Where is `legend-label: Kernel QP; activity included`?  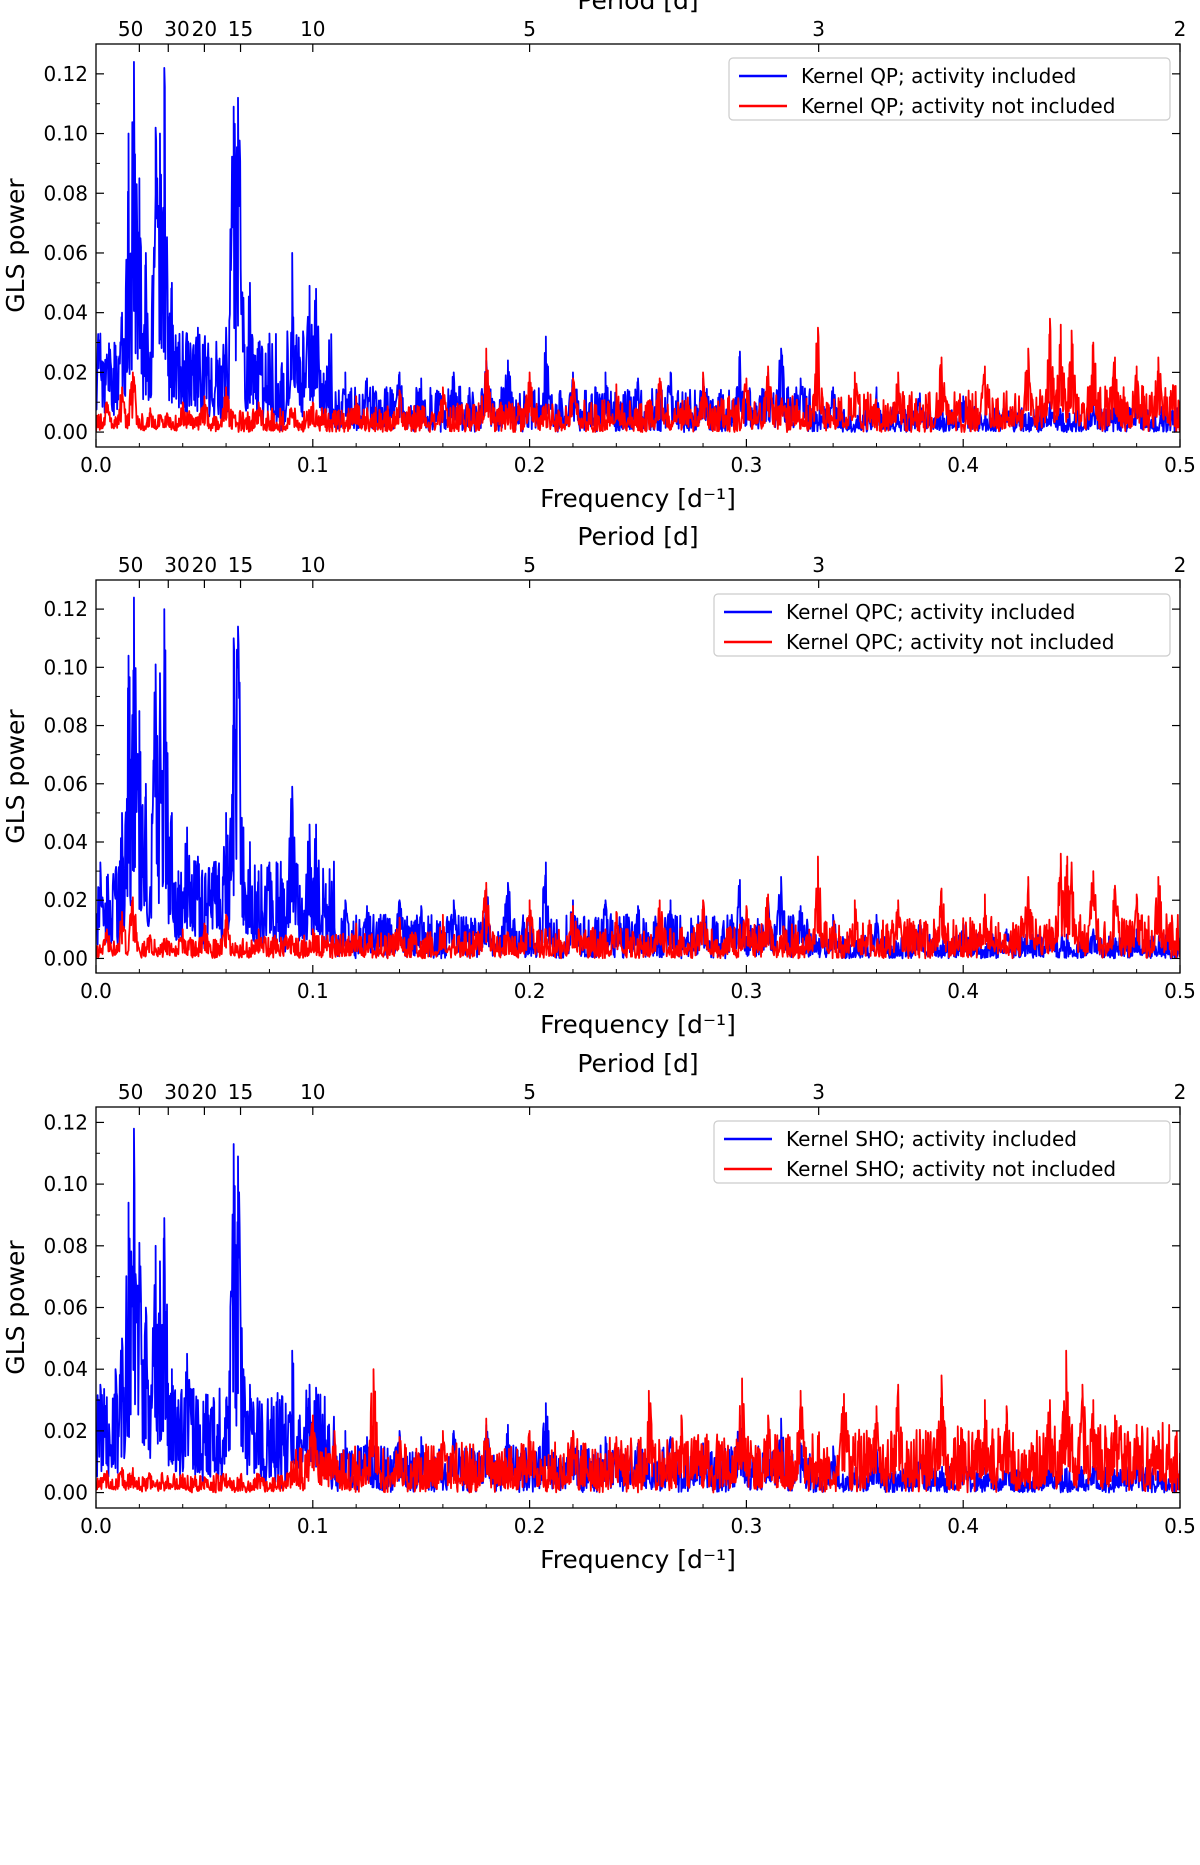
legend-label: Kernel QP; activity included is located at coordinates (938, 76).